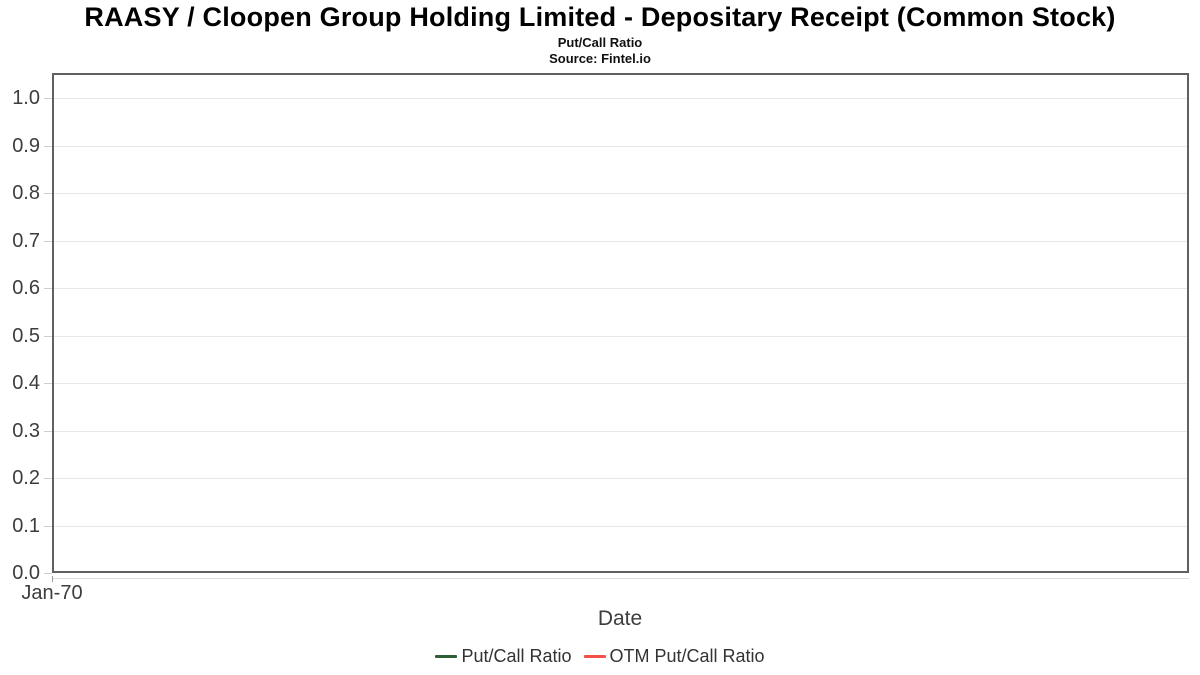 The image size is (1200, 675). What do you see at coordinates (26, 241) in the screenshot?
I see `y-tick-label: 0.7` at bounding box center [26, 241].